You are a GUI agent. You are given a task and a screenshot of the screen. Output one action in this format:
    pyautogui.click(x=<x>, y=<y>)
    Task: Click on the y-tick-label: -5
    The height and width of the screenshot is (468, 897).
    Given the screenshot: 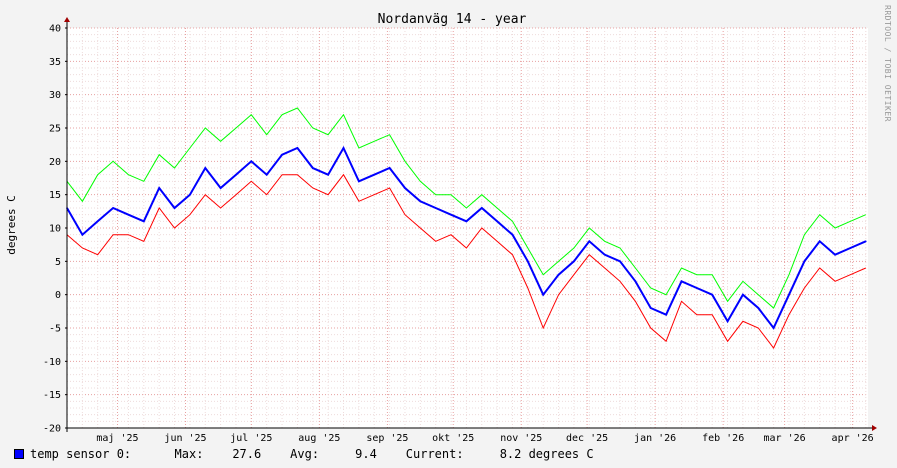 What is the action you would take?
    pyautogui.click(x=55, y=329)
    